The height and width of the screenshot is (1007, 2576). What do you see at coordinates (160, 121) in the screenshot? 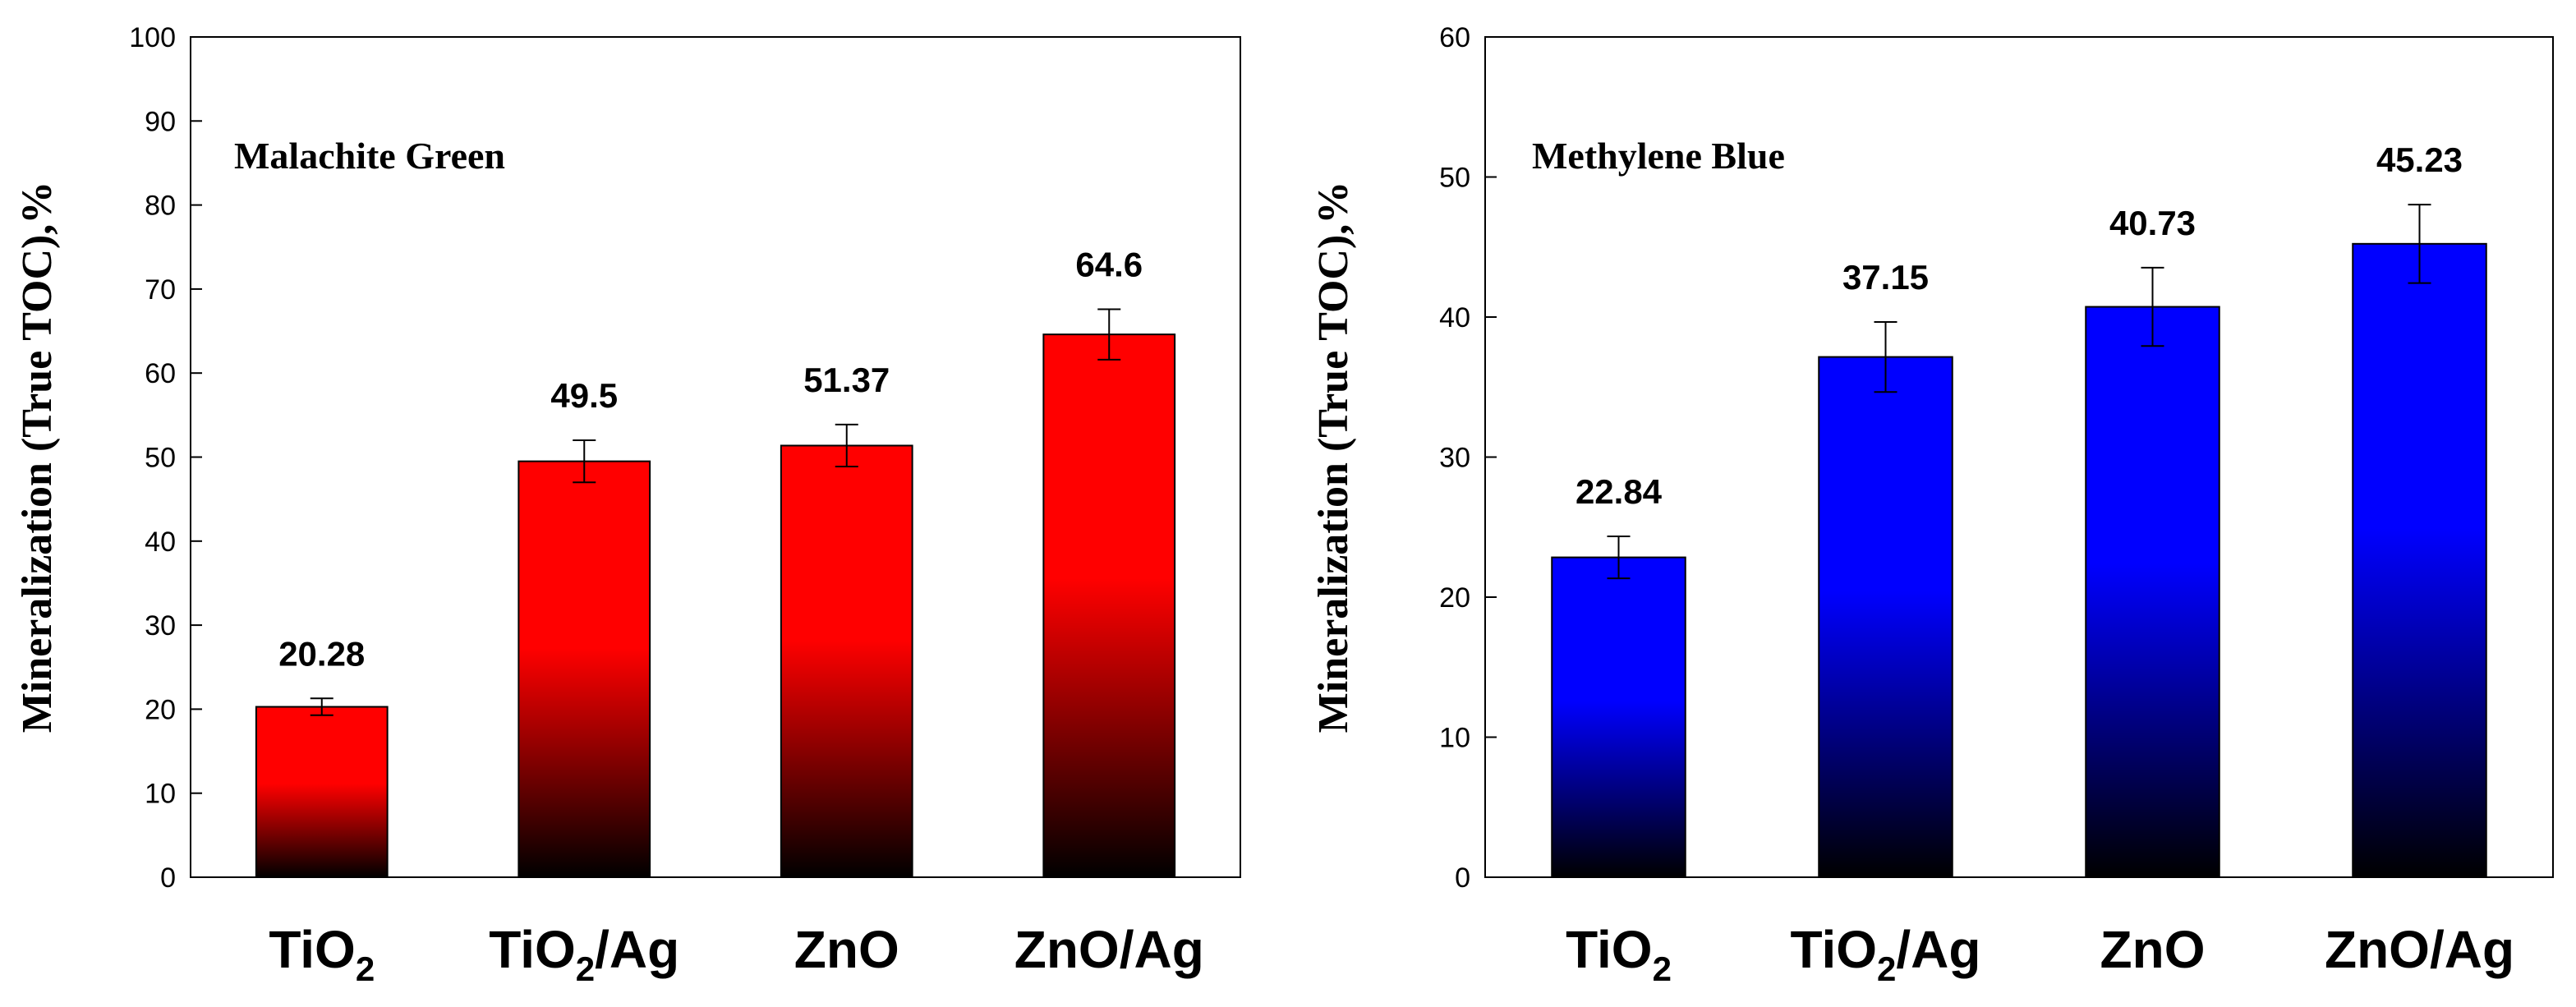
I see `y-tick-label: 90` at bounding box center [160, 121].